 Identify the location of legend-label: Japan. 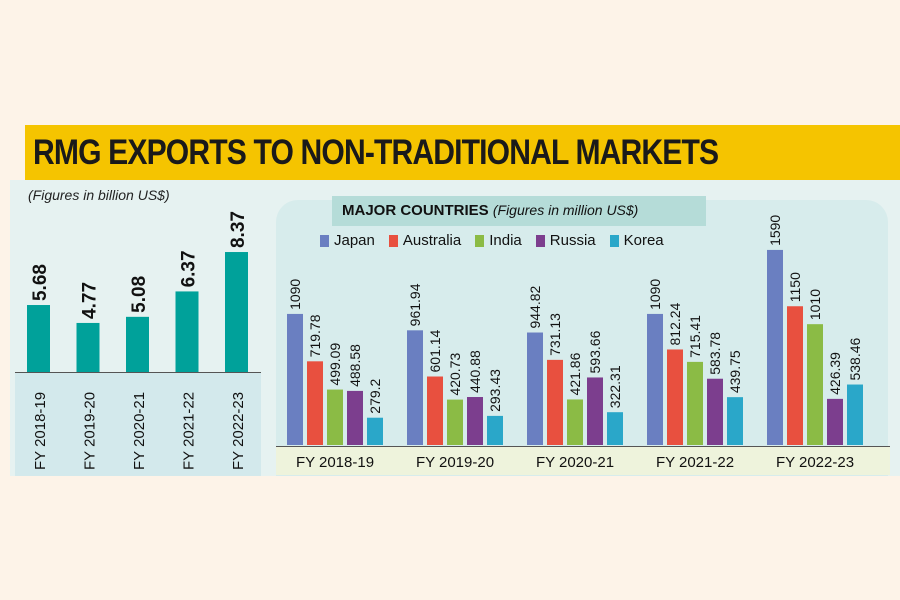
(354, 240).